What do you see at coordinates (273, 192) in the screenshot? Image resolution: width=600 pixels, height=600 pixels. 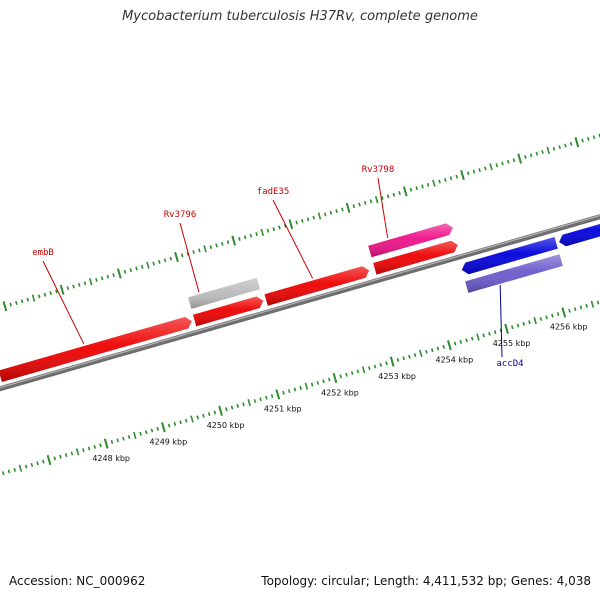 I see `gene-label-fadE35: fadE35` at bounding box center [273, 192].